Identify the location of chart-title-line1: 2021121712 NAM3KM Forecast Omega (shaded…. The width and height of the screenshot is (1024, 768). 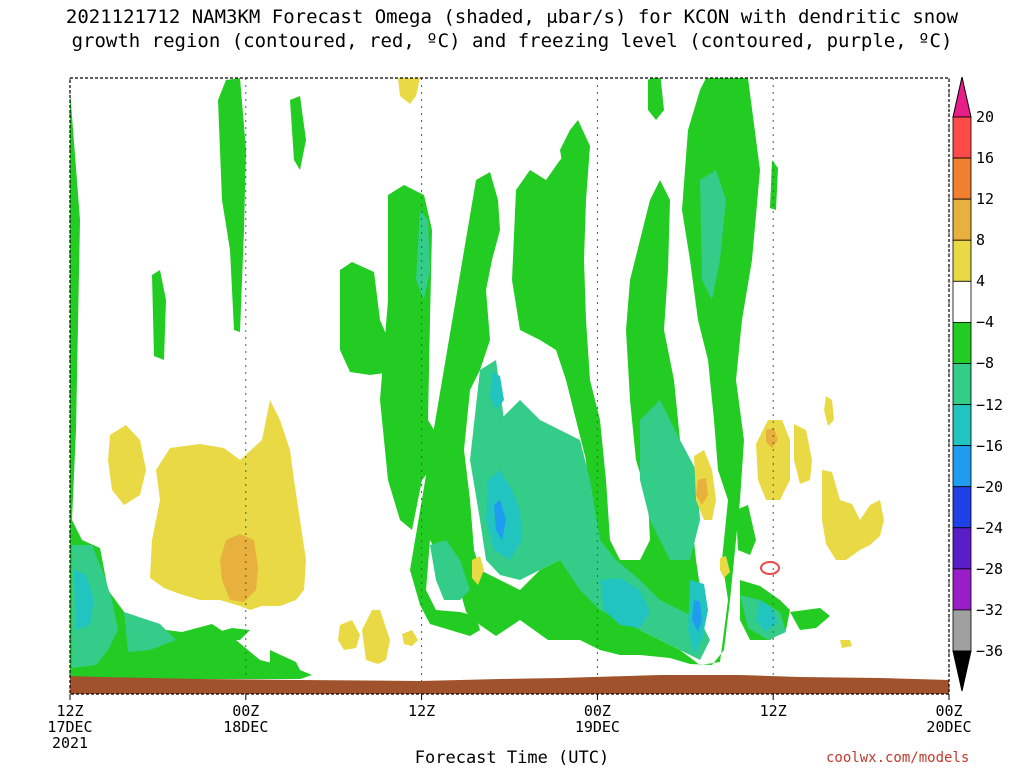
(512, 17).